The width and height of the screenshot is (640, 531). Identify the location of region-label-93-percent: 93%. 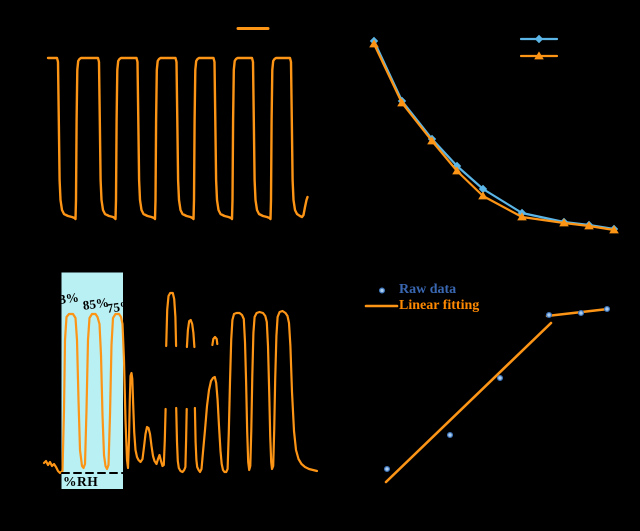
(65, 298).